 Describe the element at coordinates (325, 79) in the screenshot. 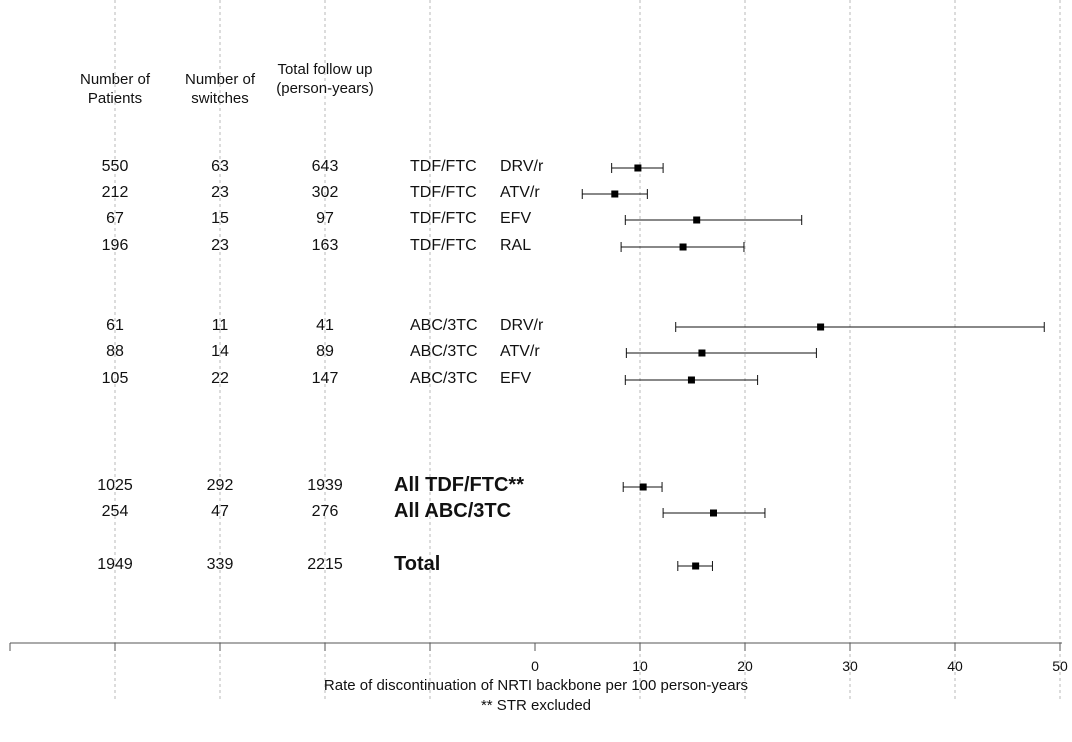

I see `header-followup: Total follow up (person-years)` at that location.